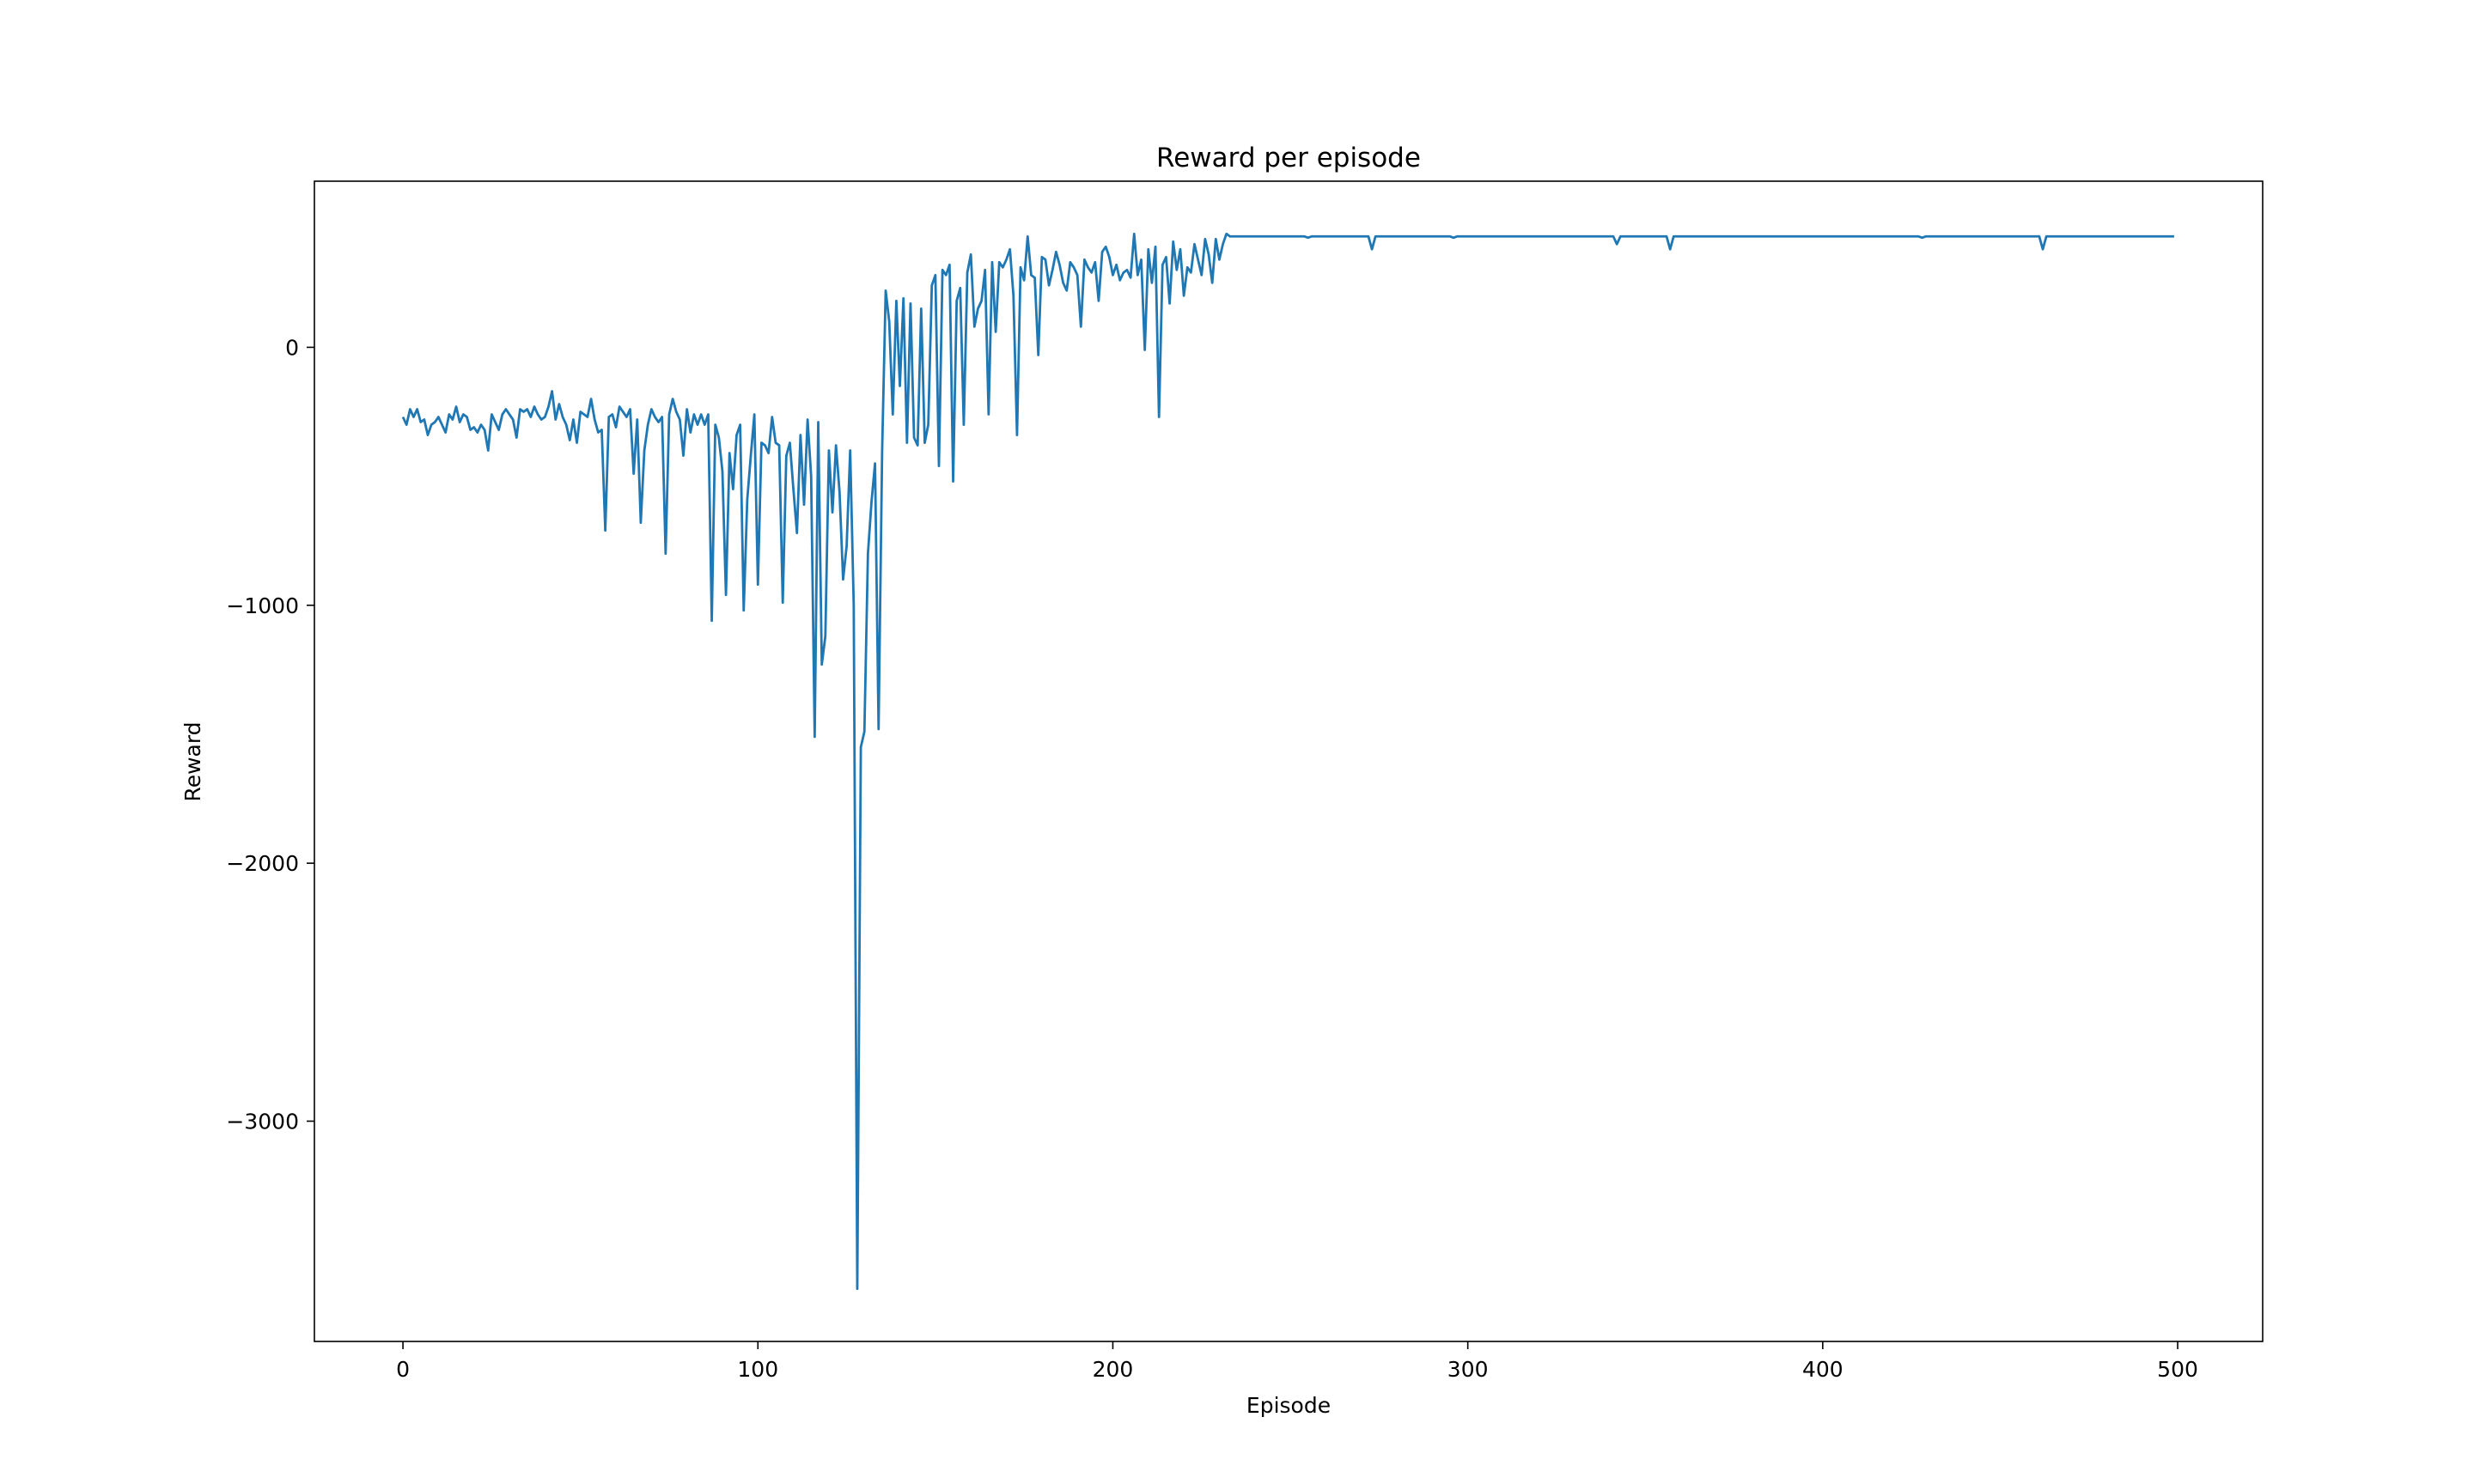  I want to click on x-tick-label: 400, so click(1822, 1369).